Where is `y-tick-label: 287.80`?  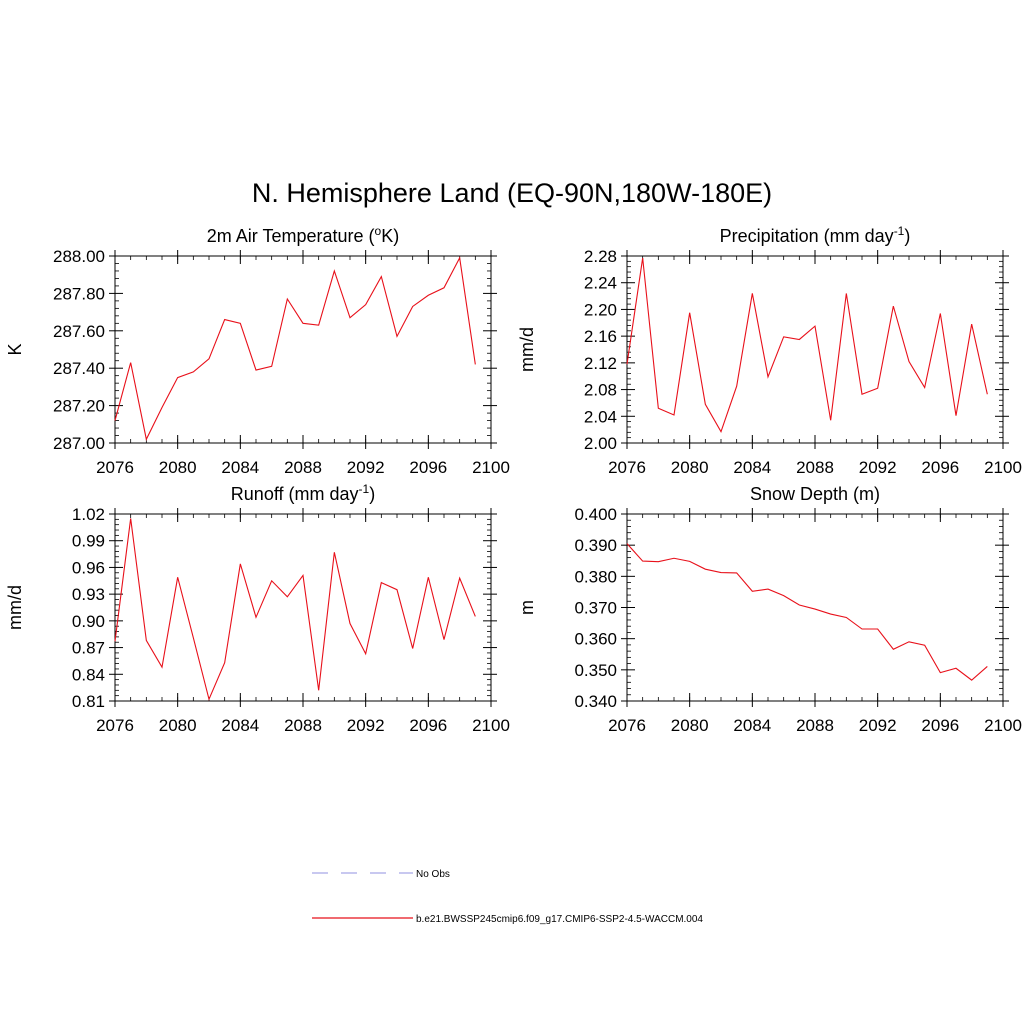 y-tick-label: 287.80 is located at coordinates (79, 293).